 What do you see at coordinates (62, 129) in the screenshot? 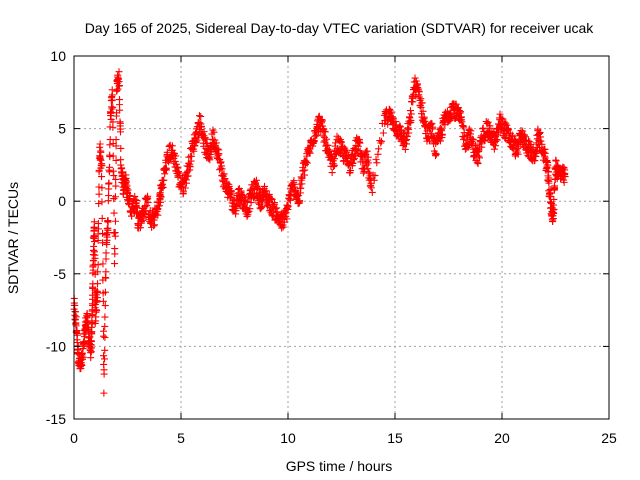
I see `y-tick-label: 5` at bounding box center [62, 129].